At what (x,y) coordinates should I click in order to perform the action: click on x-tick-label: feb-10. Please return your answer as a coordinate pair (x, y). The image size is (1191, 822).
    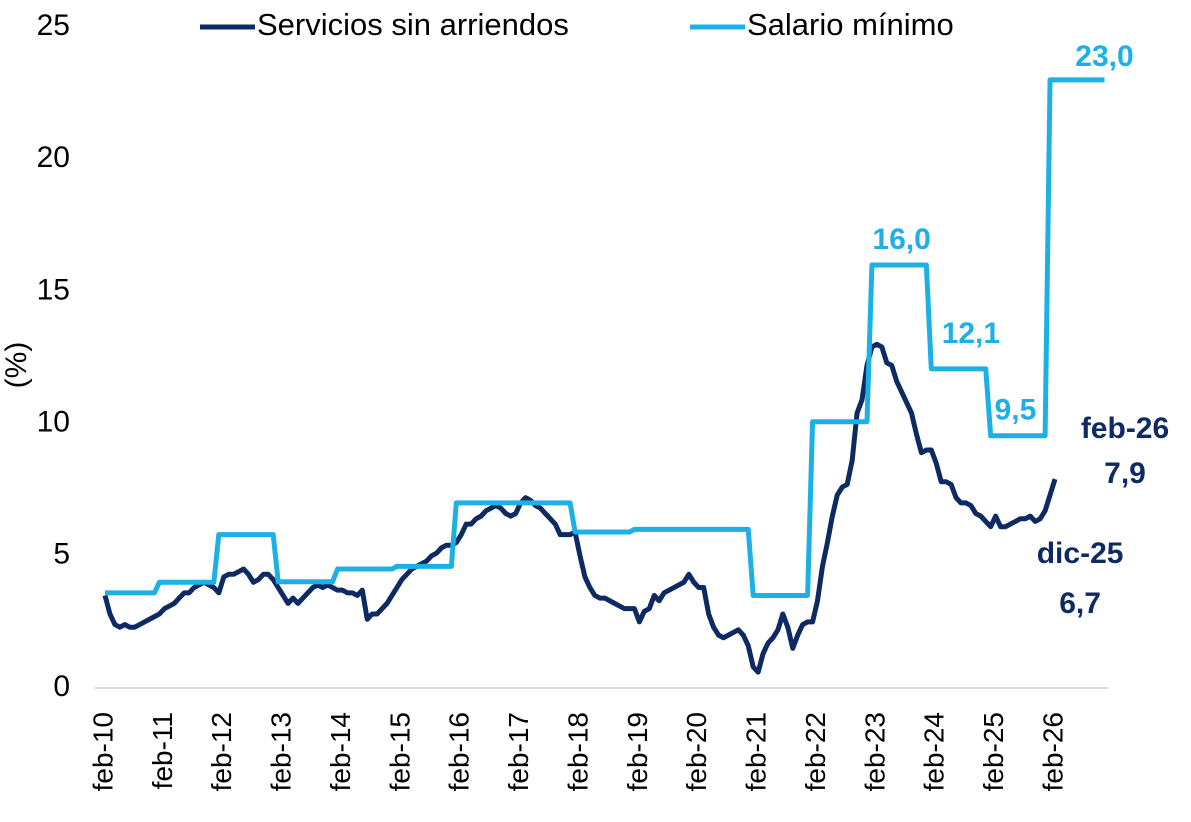
    Looking at the image, I should click on (102, 751).